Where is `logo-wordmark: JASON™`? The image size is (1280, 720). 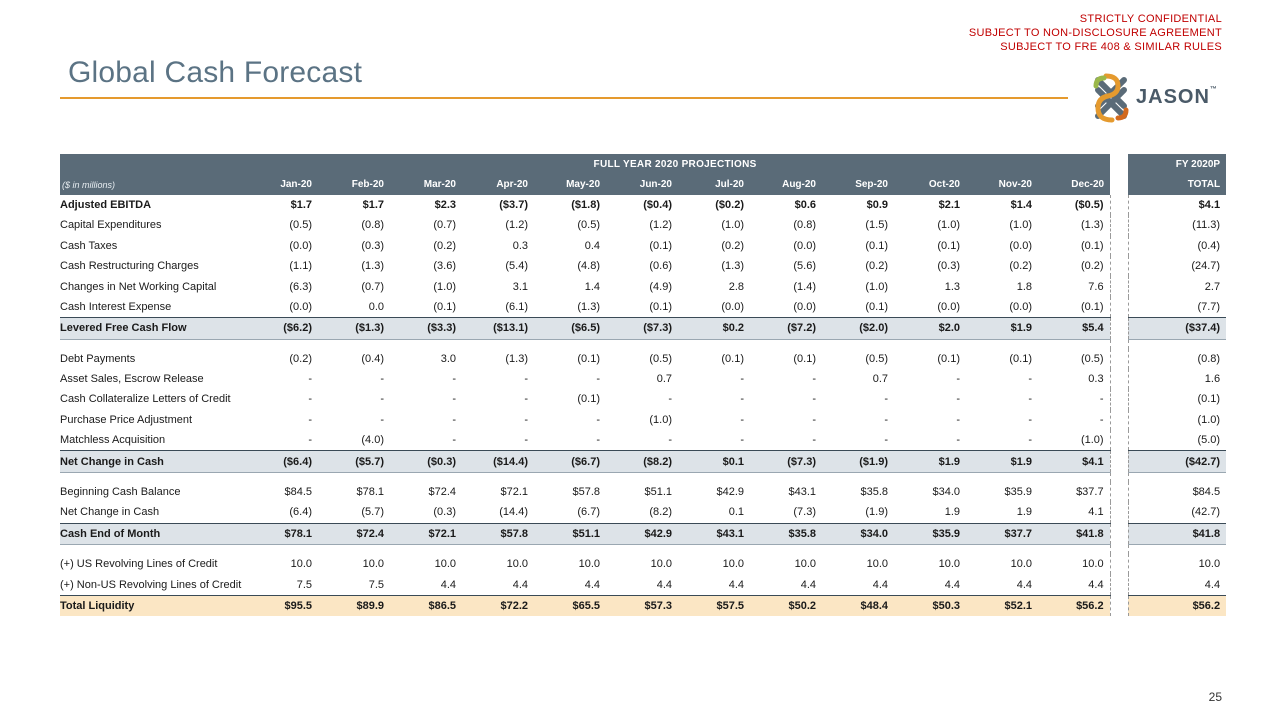
logo-wordmark: JASON™ is located at coordinates (1177, 97).